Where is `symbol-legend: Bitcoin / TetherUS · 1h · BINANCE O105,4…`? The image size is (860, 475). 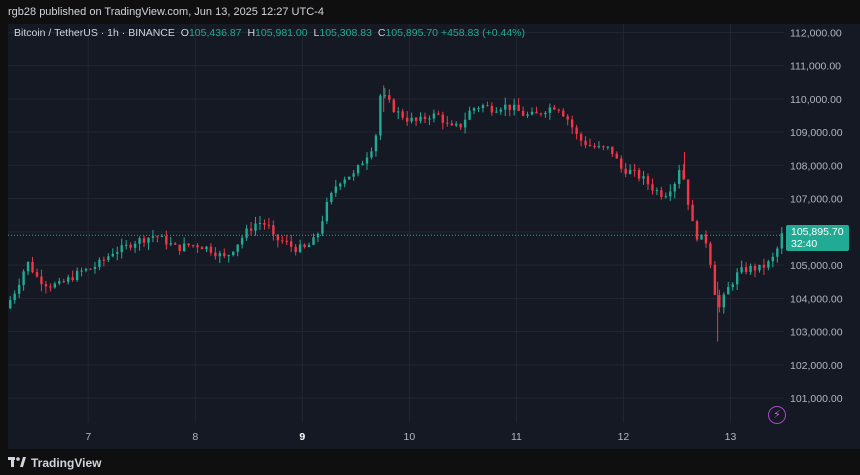 symbol-legend: Bitcoin / TetherUS · 1h · BINANCE O105,4… is located at coordinates (269, 33).